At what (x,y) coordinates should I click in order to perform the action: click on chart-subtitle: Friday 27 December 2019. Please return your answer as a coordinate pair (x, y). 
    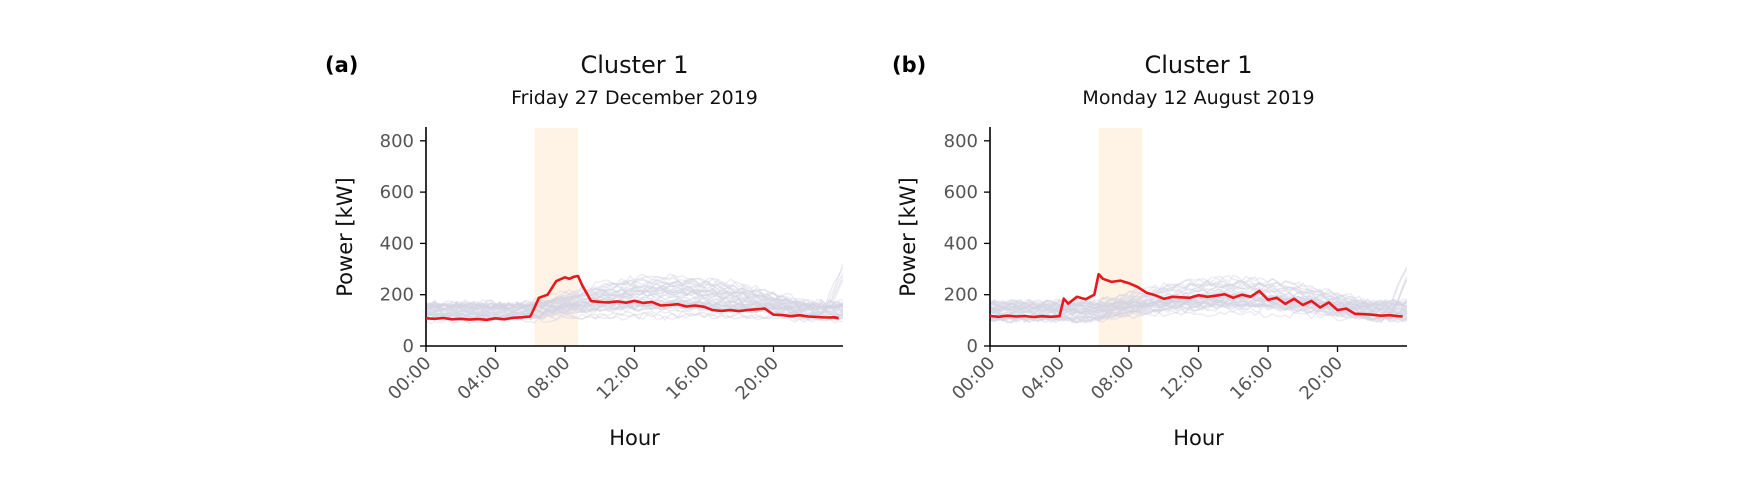
    Looking at the image, I should click on (634, 98).